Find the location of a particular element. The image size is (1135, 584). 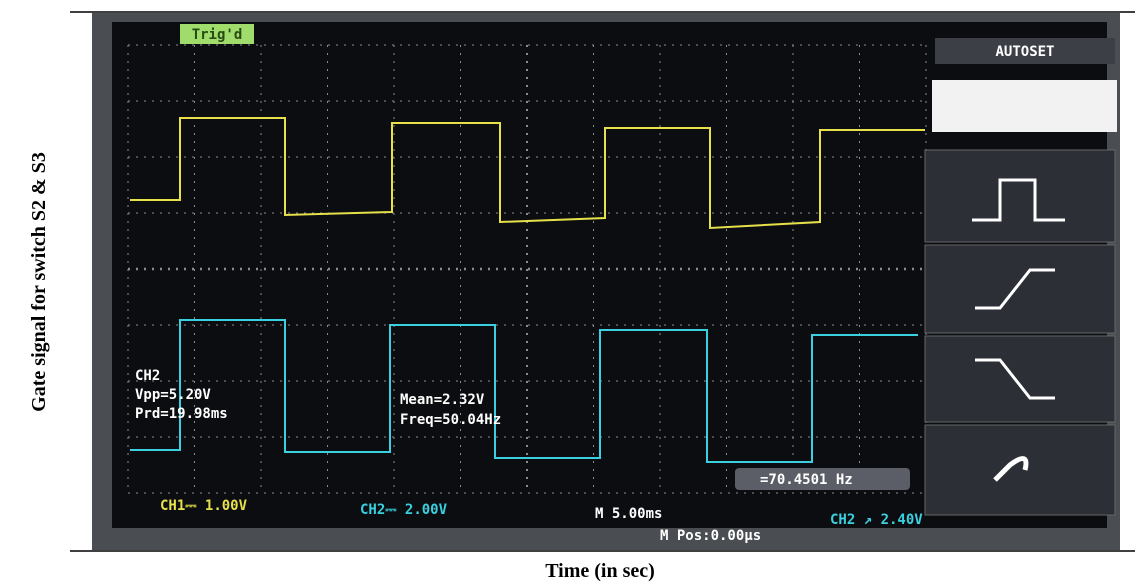

menu-header is located at coordinates (1025, 51).